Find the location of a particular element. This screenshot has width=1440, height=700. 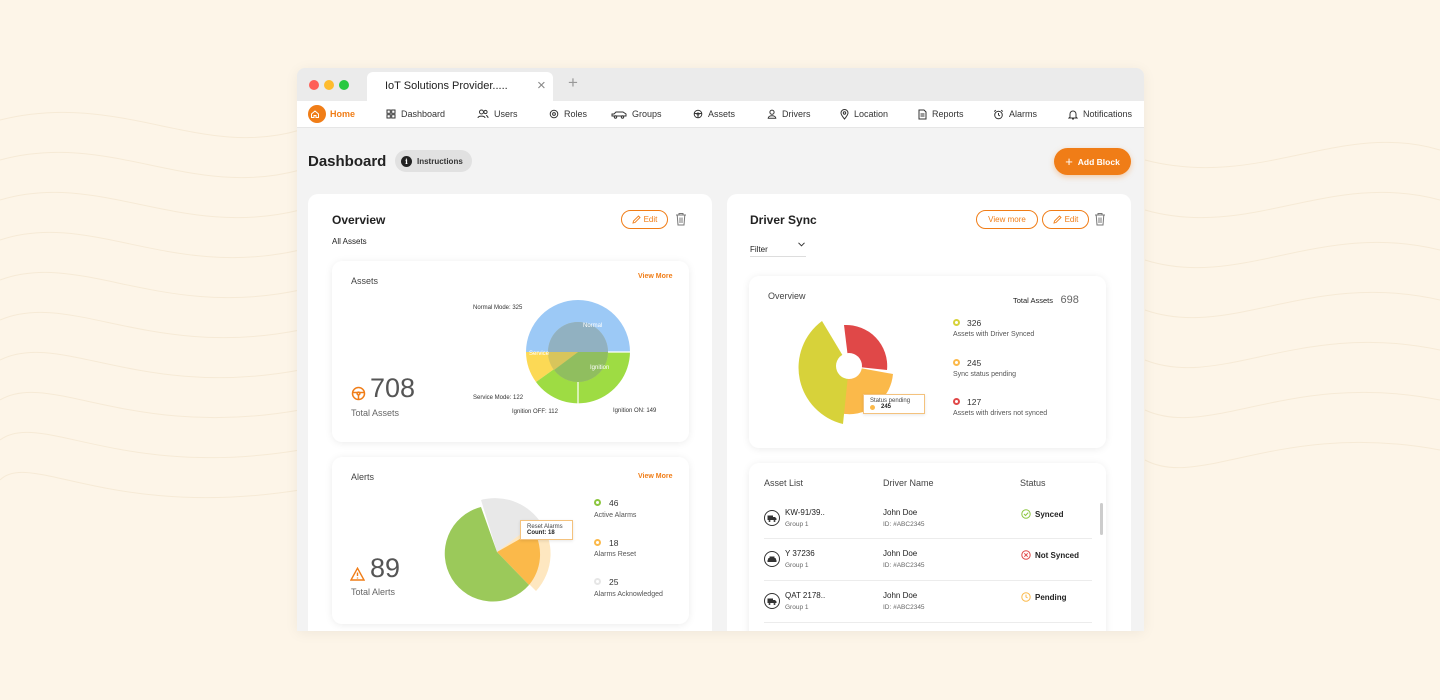

nav-dashboard: Dashboard is located at coordinates (415, 114).